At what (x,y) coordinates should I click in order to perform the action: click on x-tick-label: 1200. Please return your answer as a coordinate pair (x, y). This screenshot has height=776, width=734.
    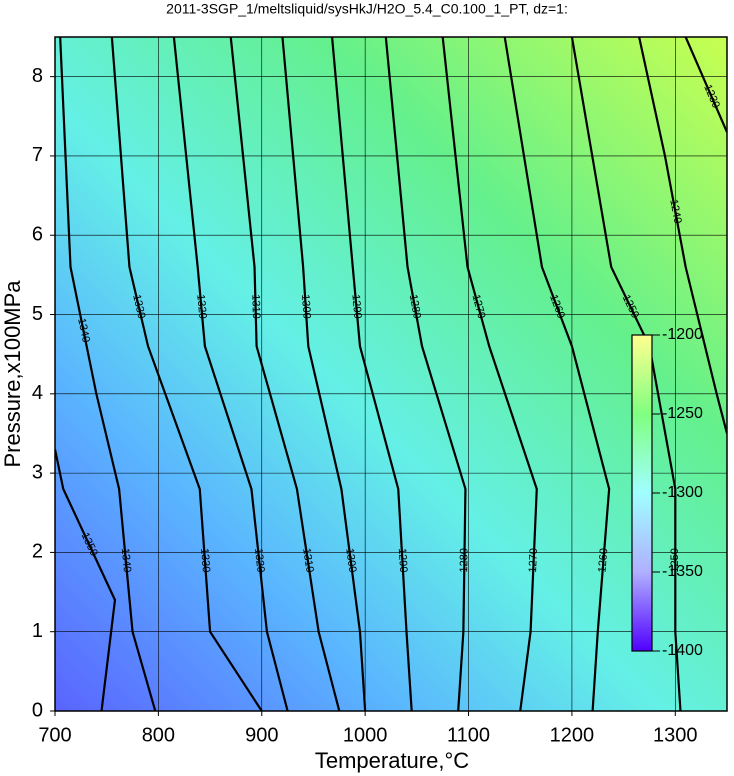
    Looking at the image, I should click on (572, 735).